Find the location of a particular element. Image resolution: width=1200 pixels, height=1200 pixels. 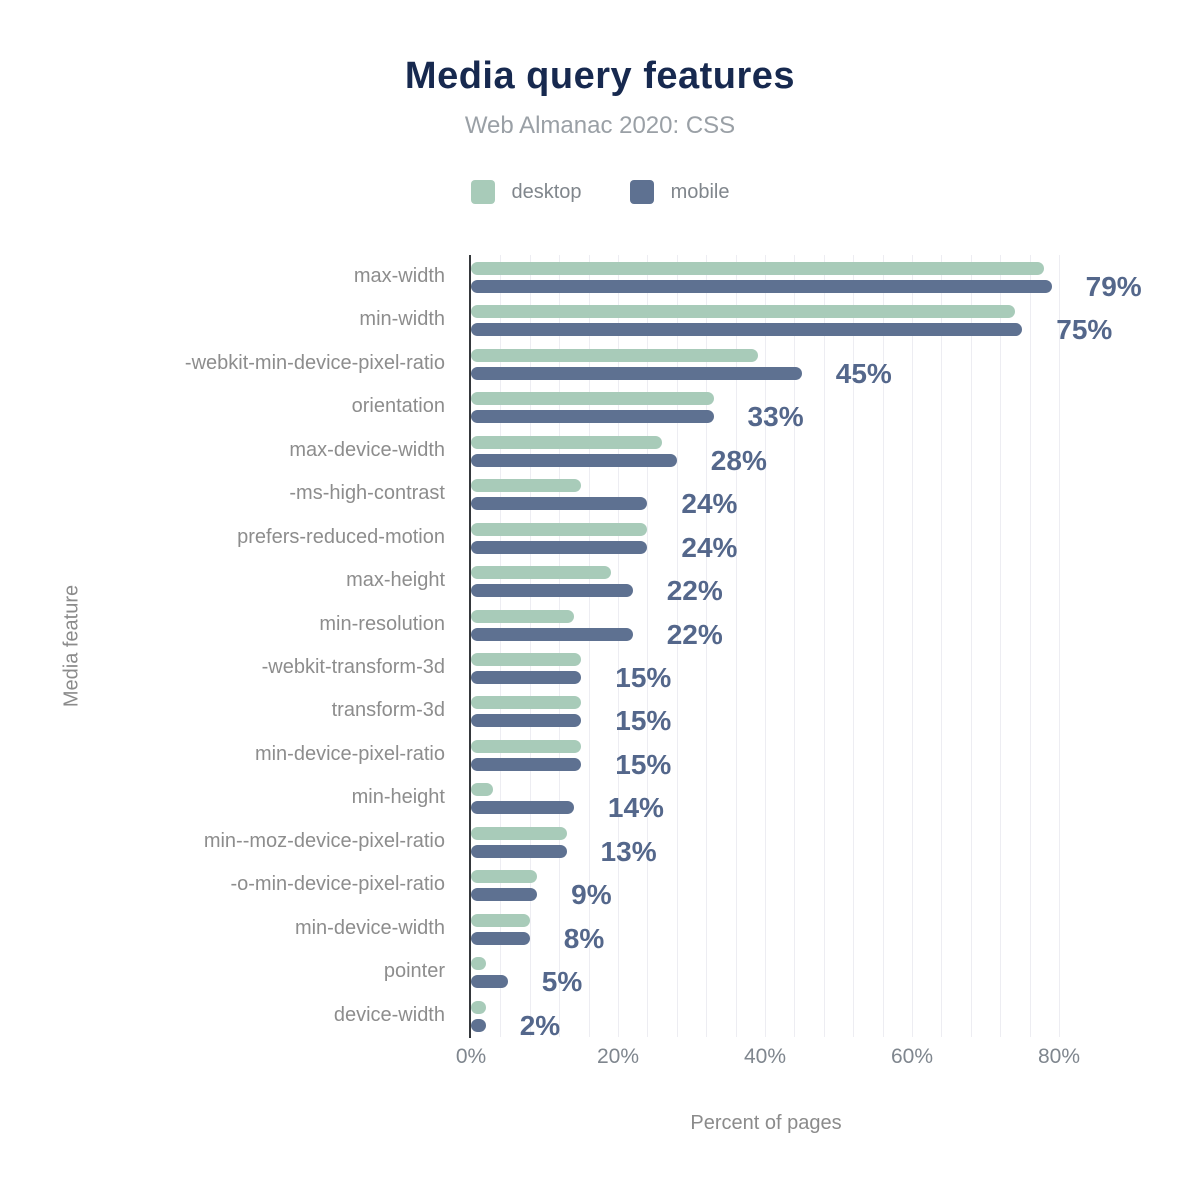

x-axis-title: Percent of pages is located at coordinates (766, 1123).